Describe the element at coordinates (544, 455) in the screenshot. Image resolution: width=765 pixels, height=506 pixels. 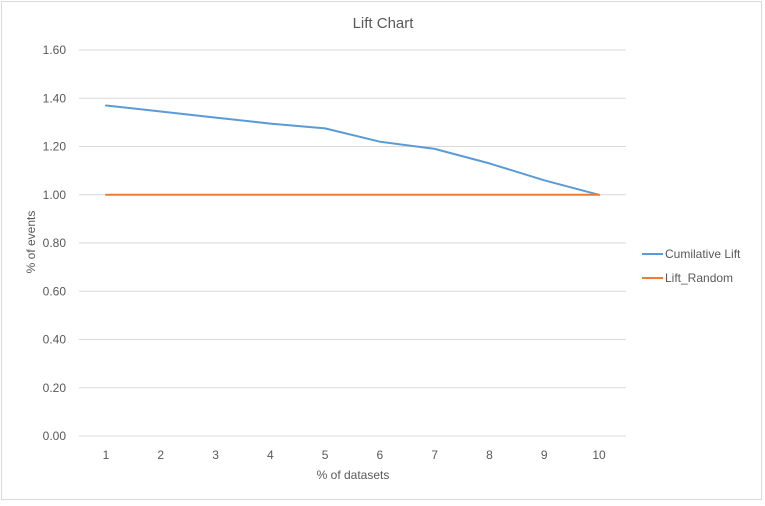
I see `x-tick-label: 9` at that location.